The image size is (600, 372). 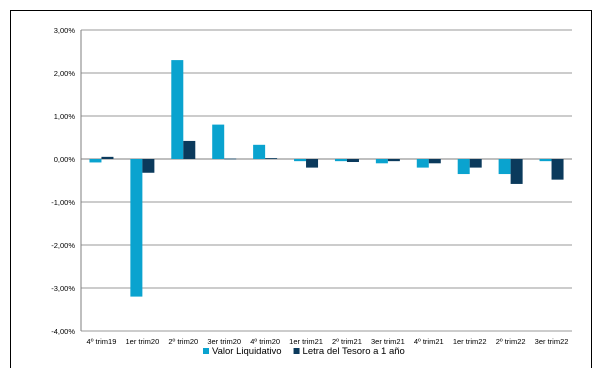 I want to click on x-tick-label: 1er trim21, so click(x=306, y=341).